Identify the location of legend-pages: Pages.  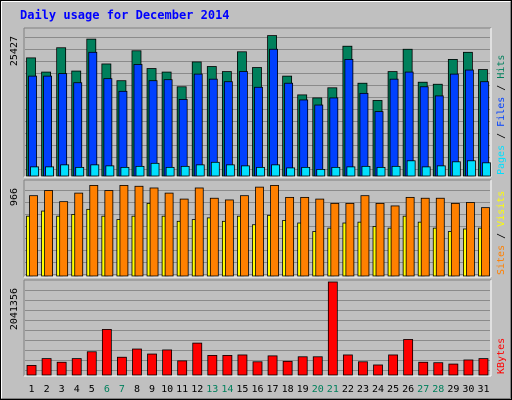
(501, 160).